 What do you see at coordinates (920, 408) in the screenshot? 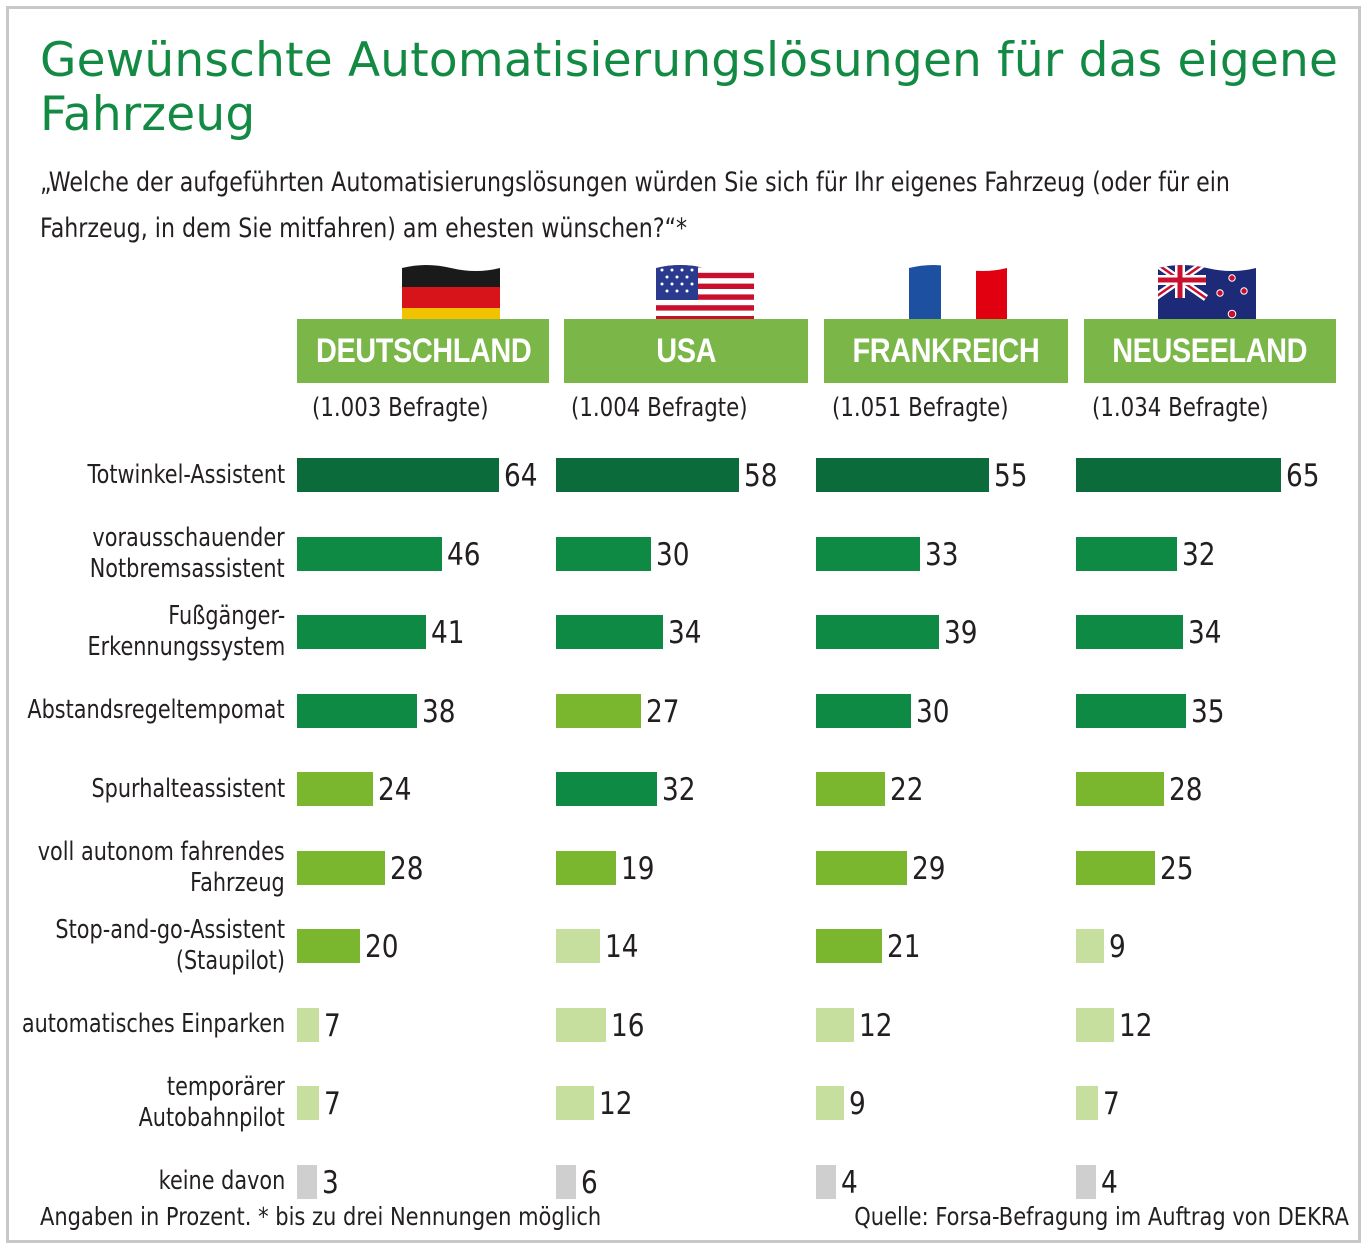
I see `respondents-frankreich: (1.051 Befragte)` at bounding box center [920, 408].